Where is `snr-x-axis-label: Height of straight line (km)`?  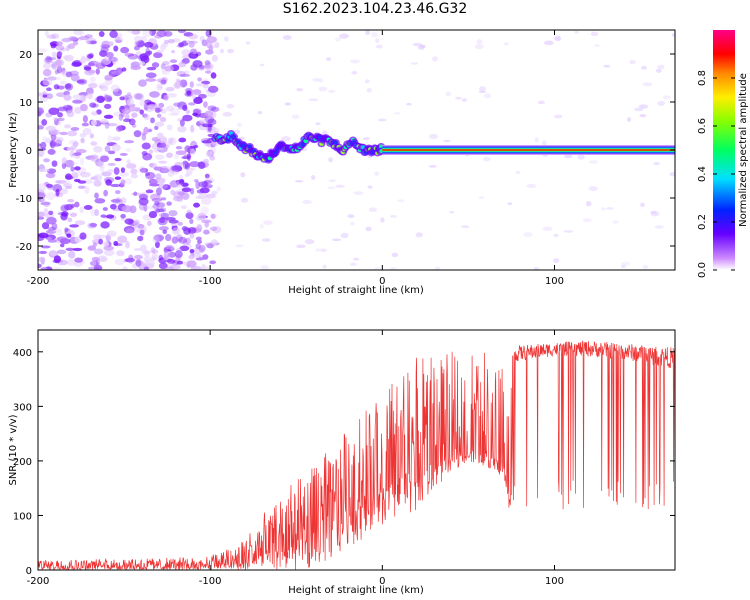
snr-x-axis-label: Height of straight line (km) is located at coordinates (356, 590).